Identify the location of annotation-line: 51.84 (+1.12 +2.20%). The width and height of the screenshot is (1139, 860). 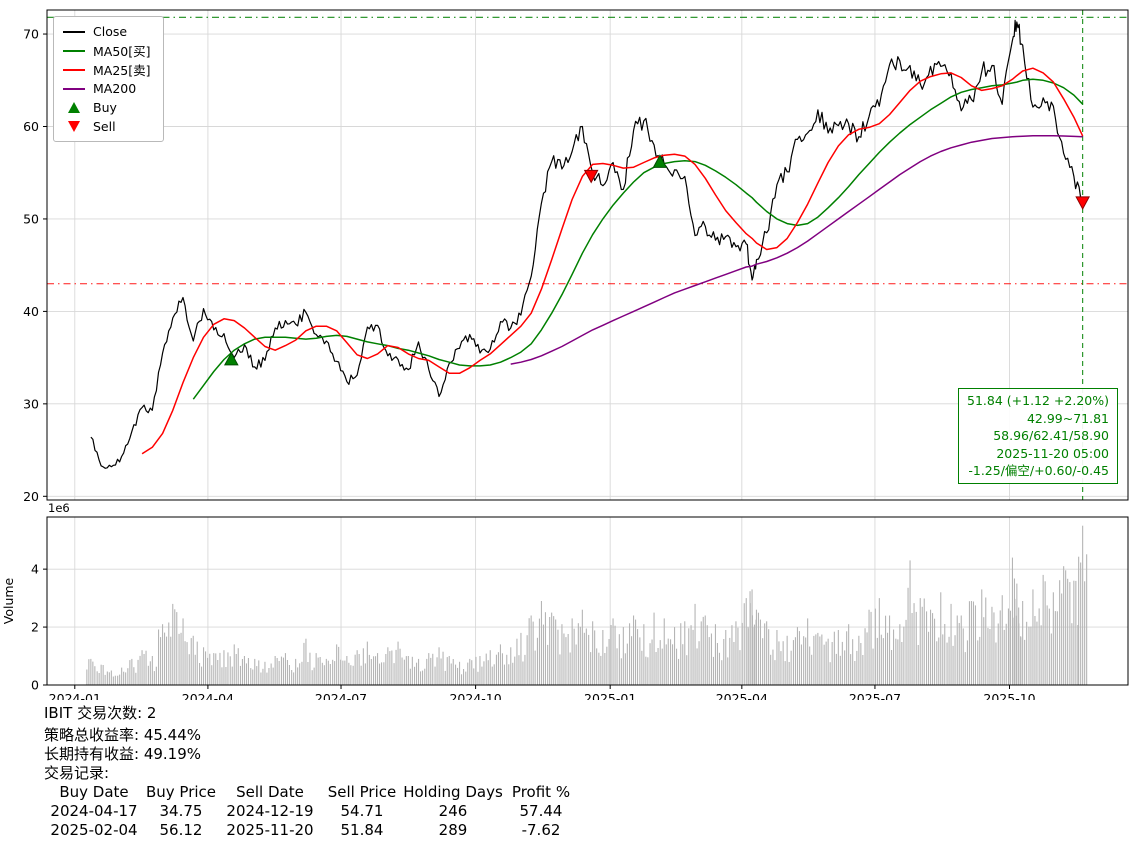
(1038, 400).